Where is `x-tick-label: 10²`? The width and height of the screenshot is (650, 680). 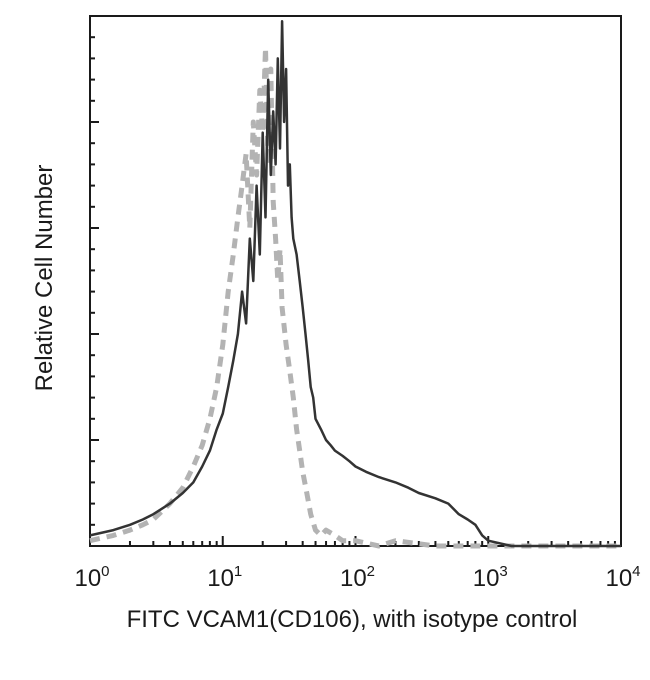 x-tick-label: 10² is located at coordinates (357, 577).